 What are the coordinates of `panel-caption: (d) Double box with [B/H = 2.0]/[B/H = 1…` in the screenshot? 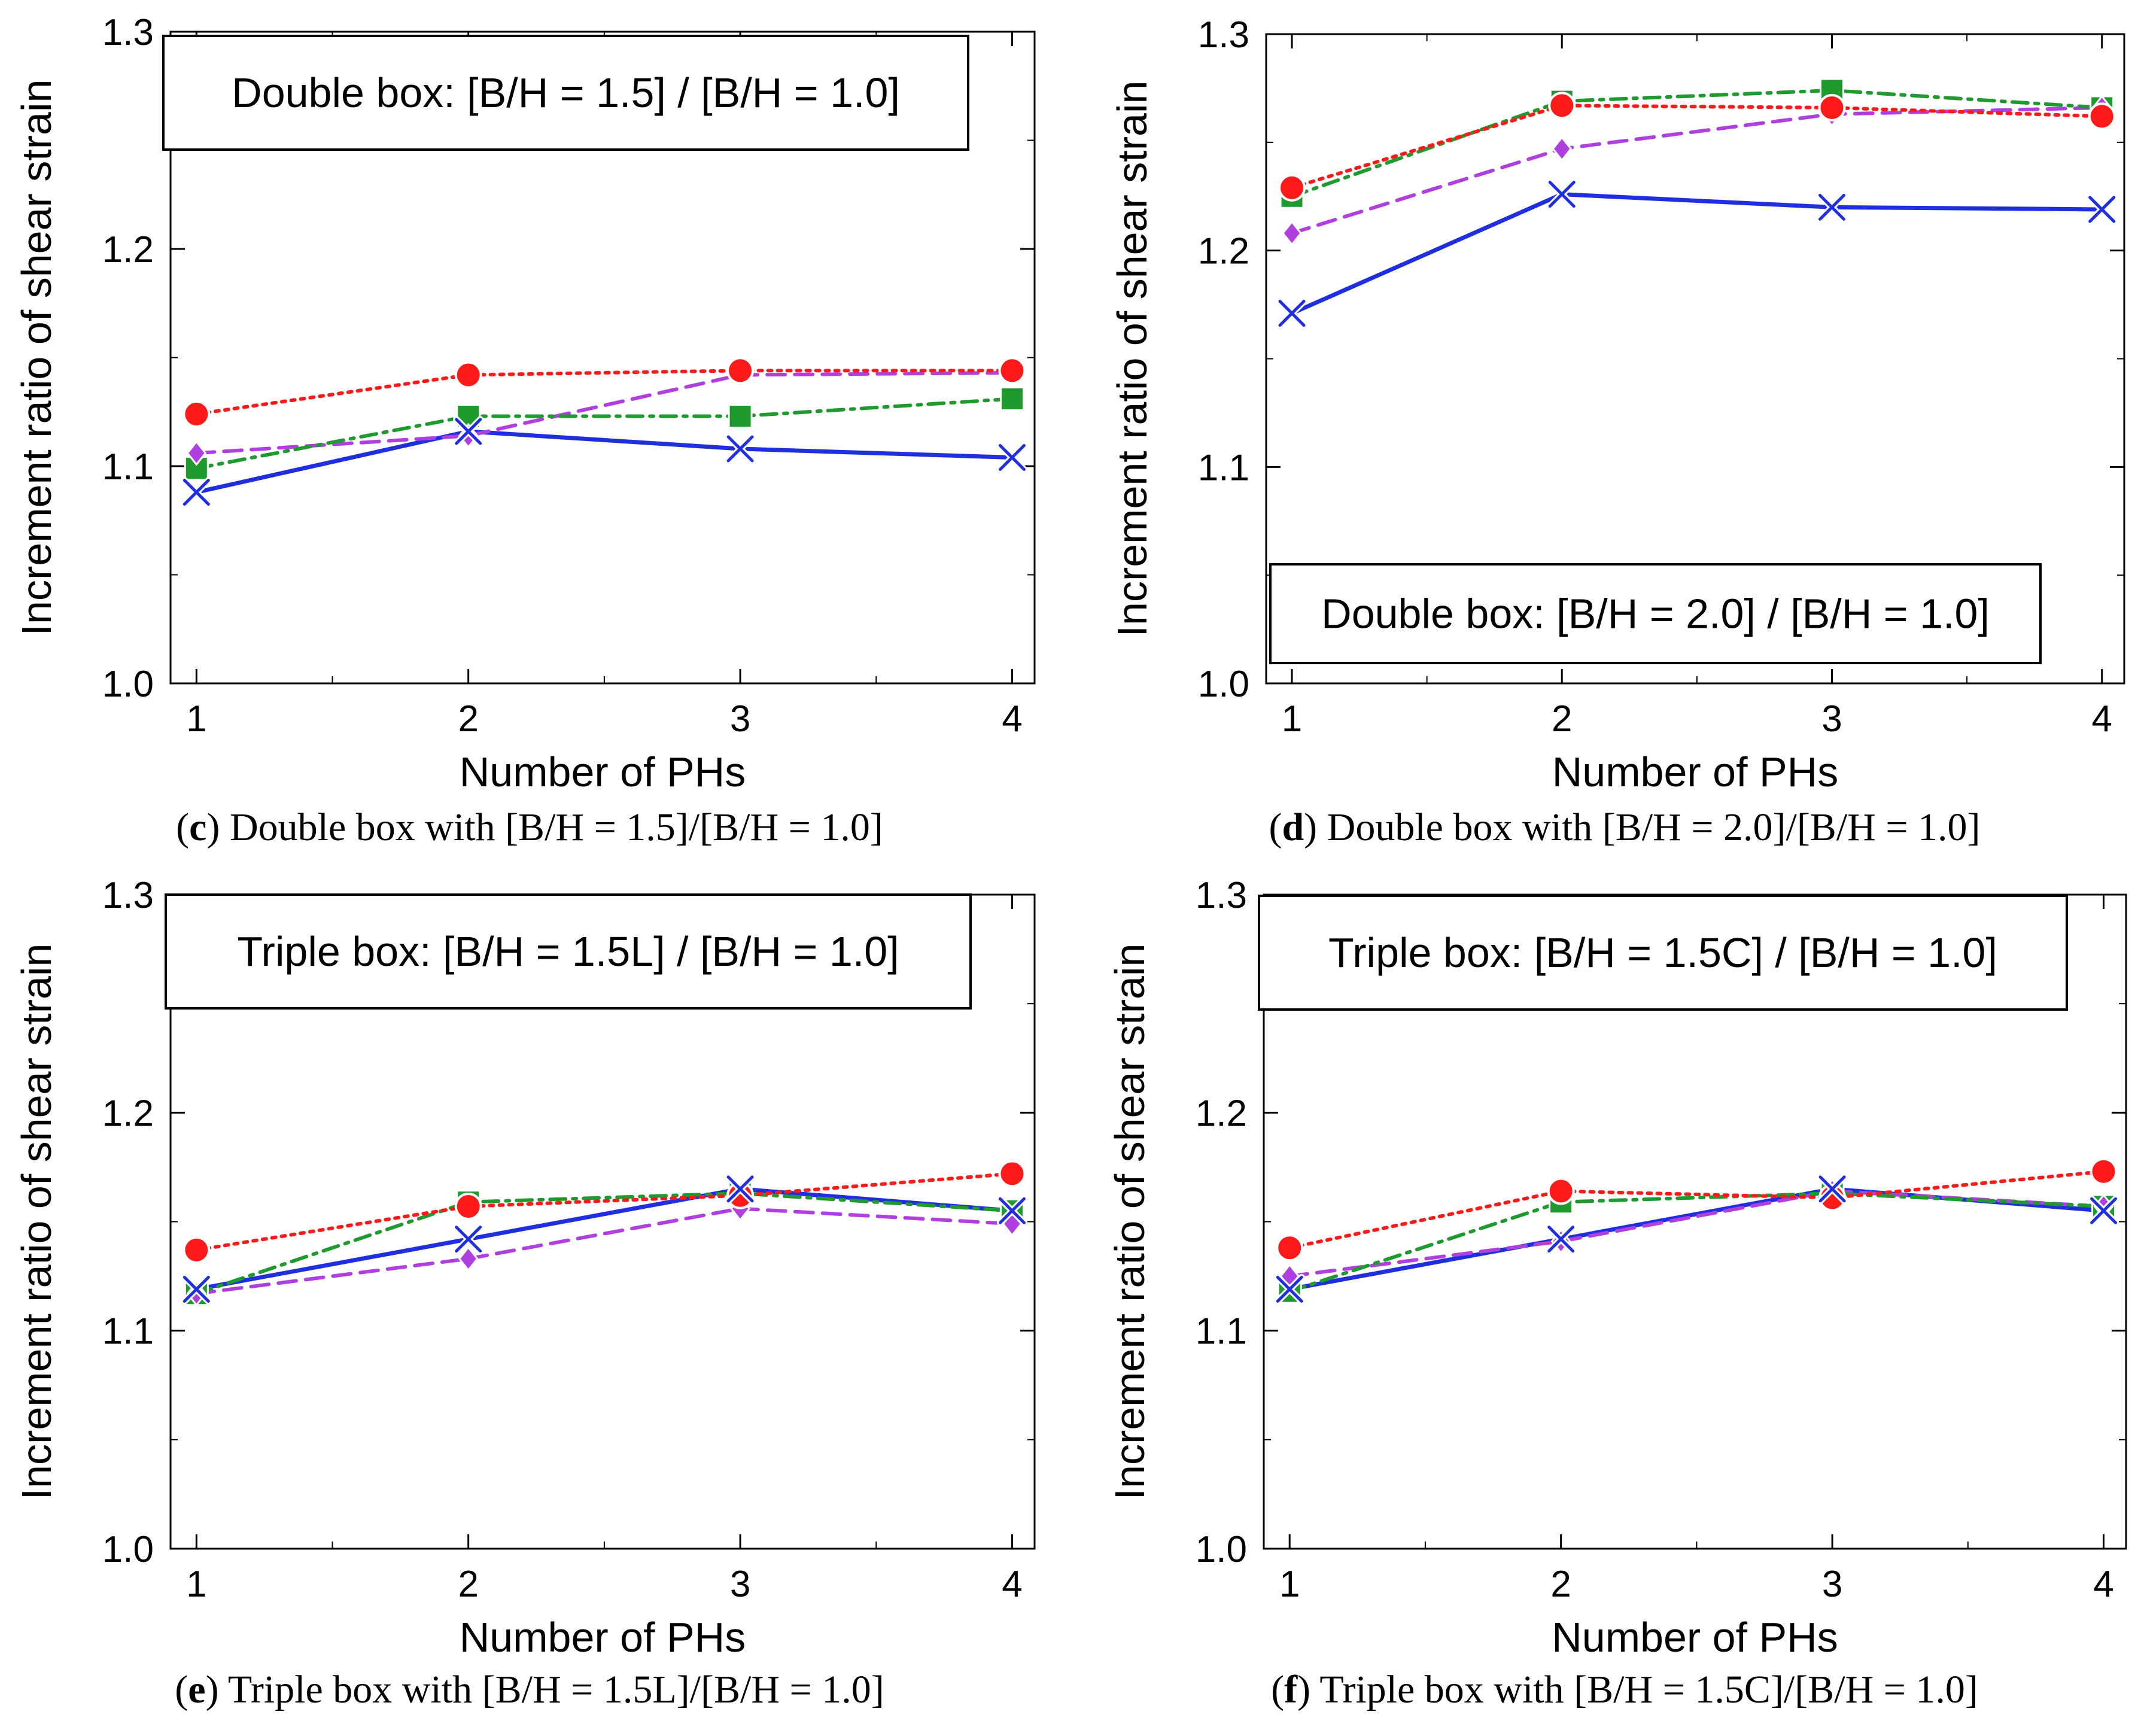 It's located at (1625, 827).